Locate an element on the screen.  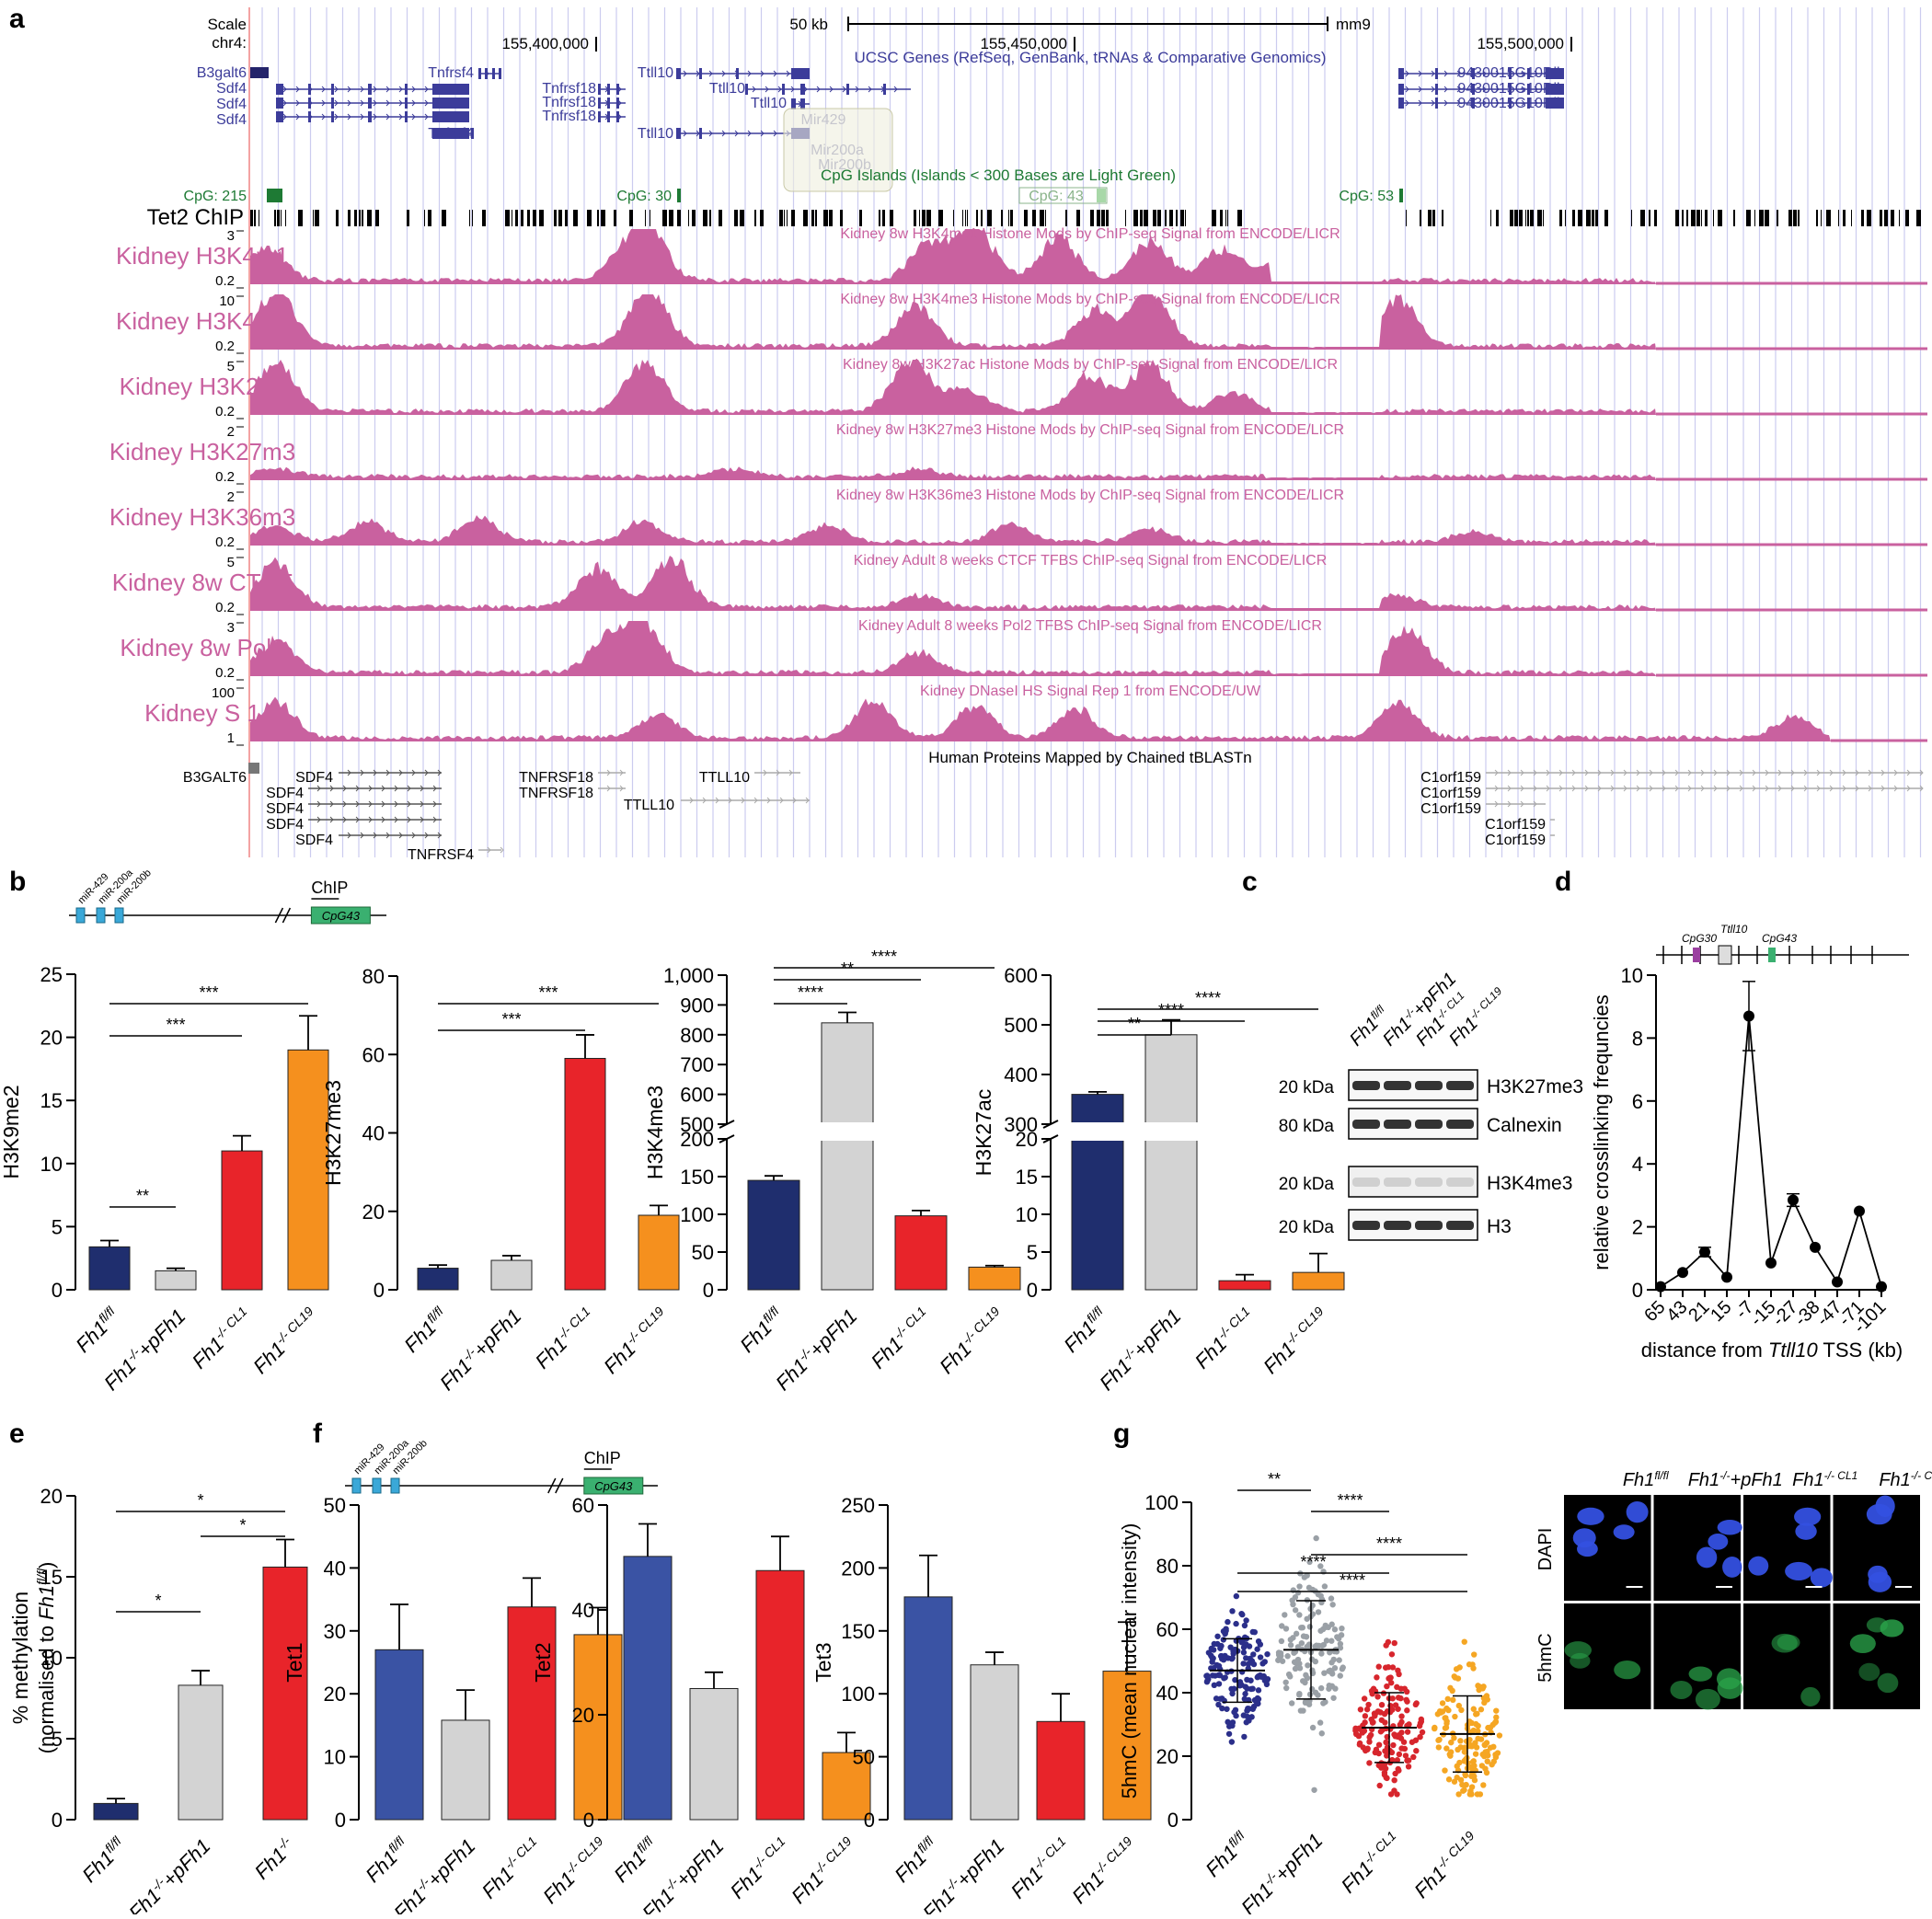
significance-label: **** is located at coordinates (1350, 1500).